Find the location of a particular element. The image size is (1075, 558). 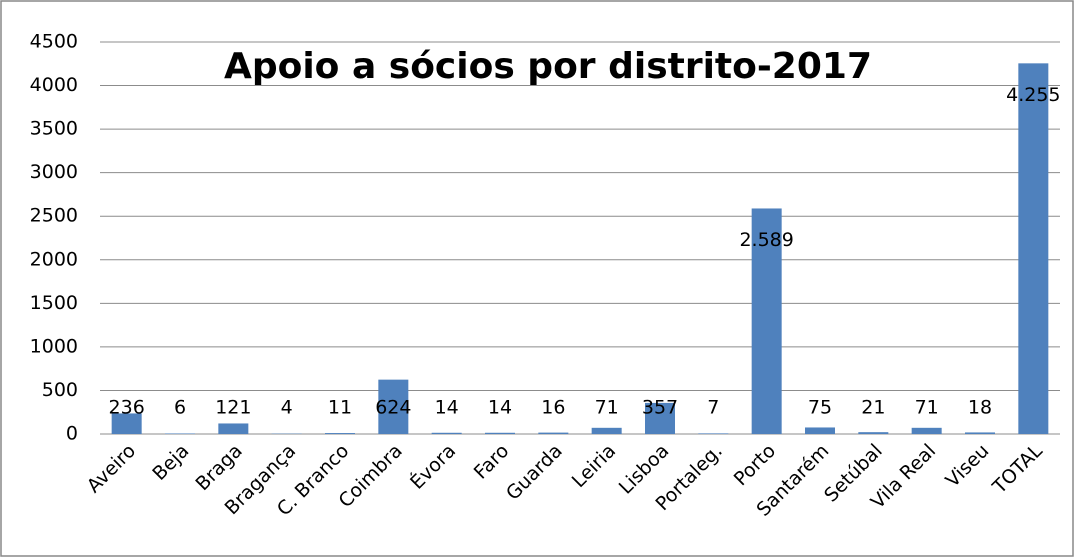

y-tick-label: 0 is located at coordinates (72, 434).